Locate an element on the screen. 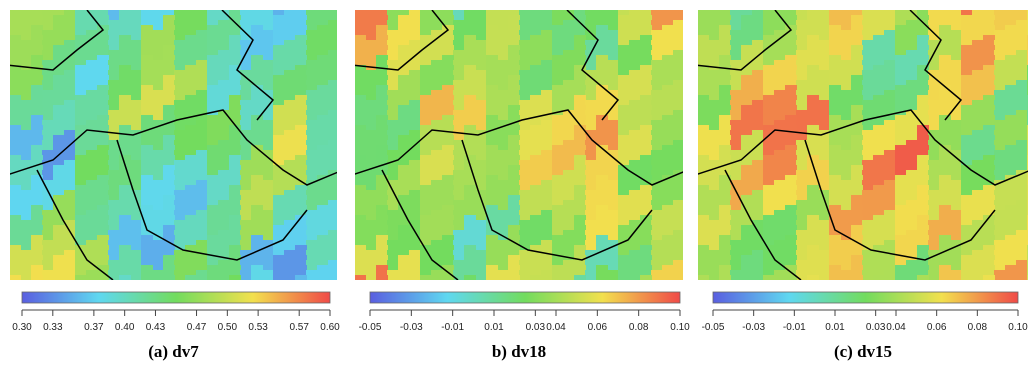 This screenshot has width=1028, height=370. tick-label: 0.04 is located at coordinates (556, 327).